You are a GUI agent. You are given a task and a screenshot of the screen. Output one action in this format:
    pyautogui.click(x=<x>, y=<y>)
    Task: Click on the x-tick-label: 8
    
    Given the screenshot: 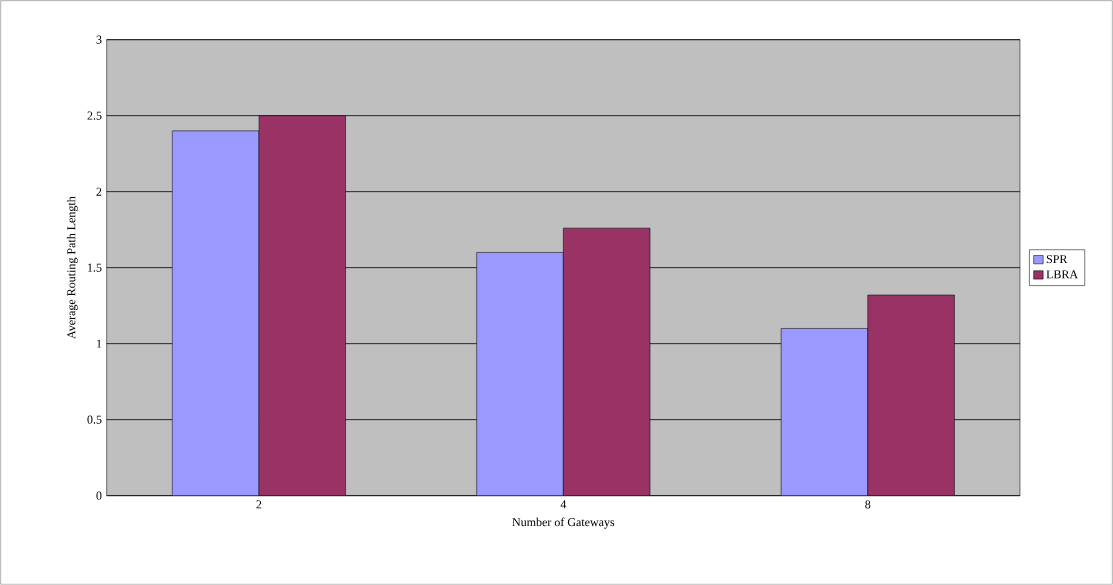 What is the action you would take?
    pyautogui.click(x=868, y=504)
    